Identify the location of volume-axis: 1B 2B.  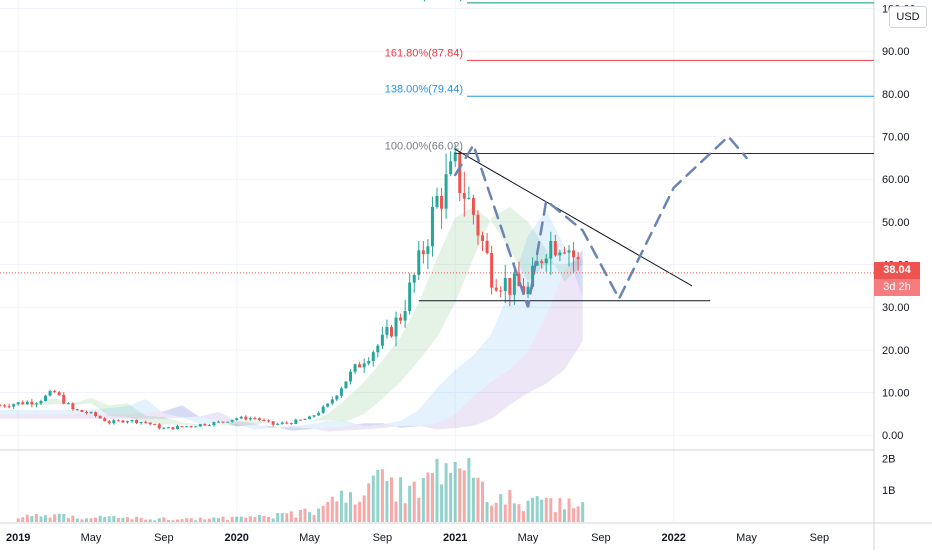
(888, 475).